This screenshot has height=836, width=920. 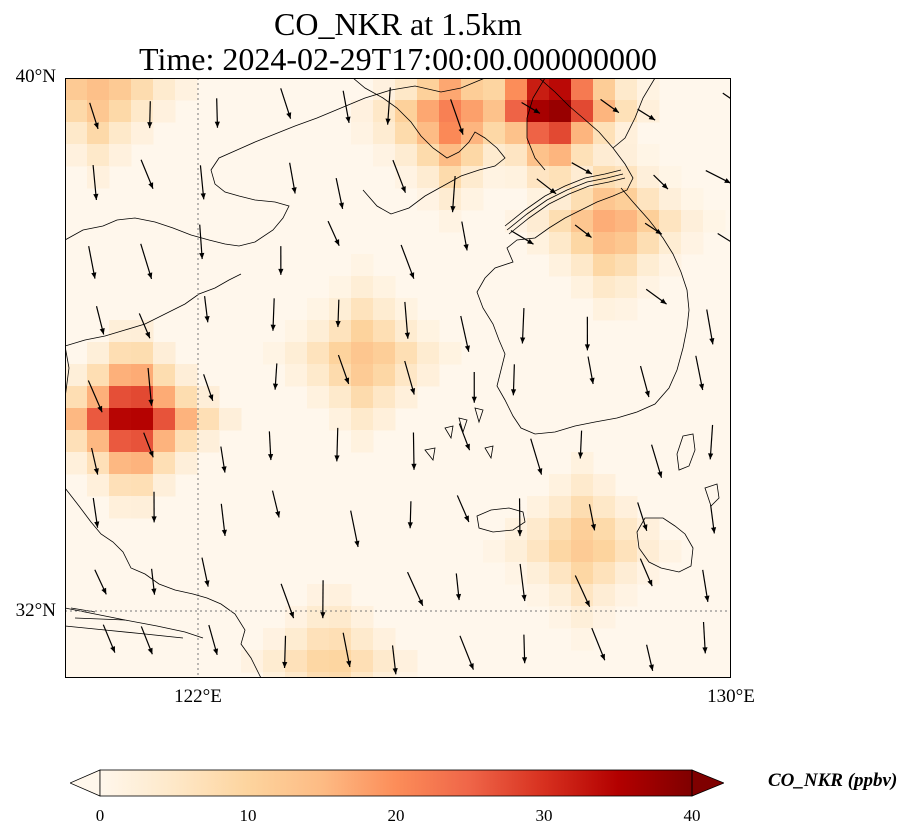 What do you see at coordinates (731, 696) in the screenshot?
I see `lon-label-130: 130°E` at bounding box center [731, 696].